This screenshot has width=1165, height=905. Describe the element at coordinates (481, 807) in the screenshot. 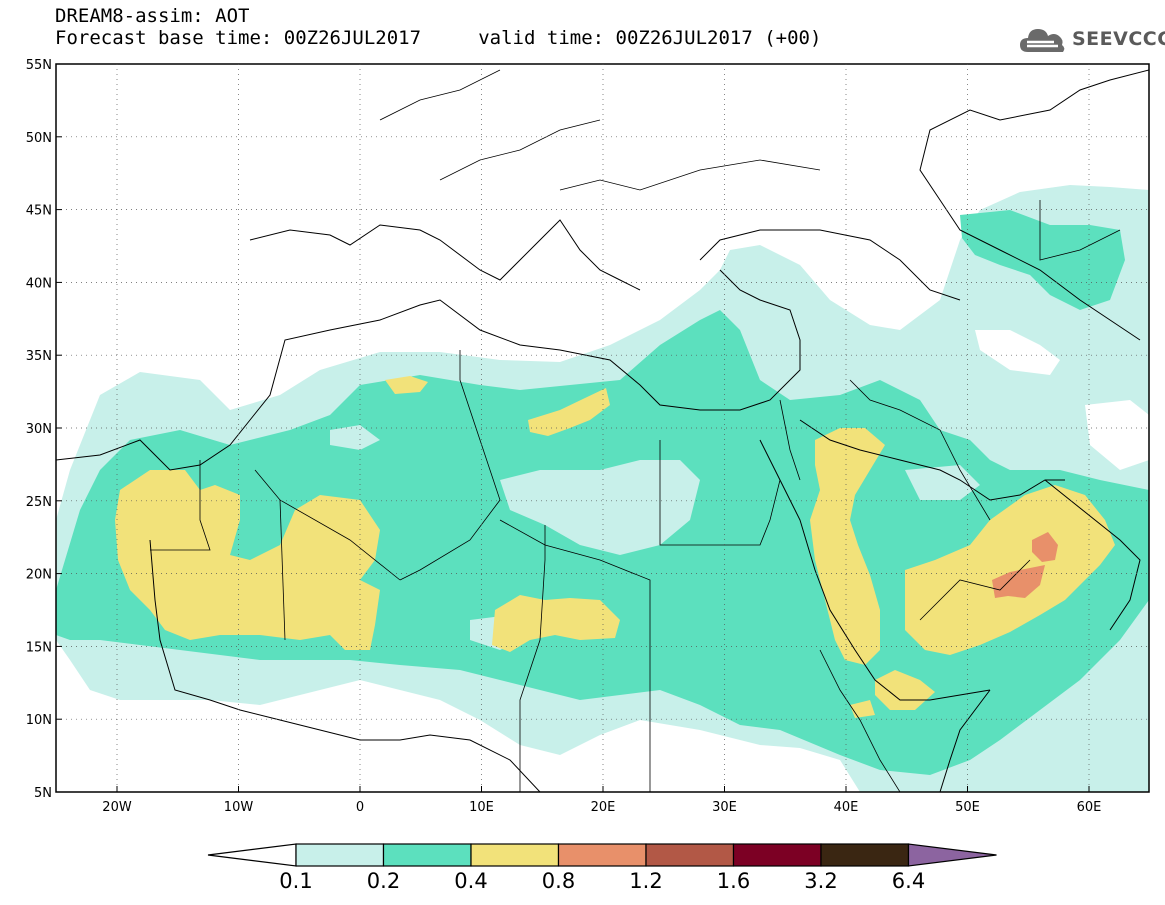

I see `lon-label: 10E` at that location.